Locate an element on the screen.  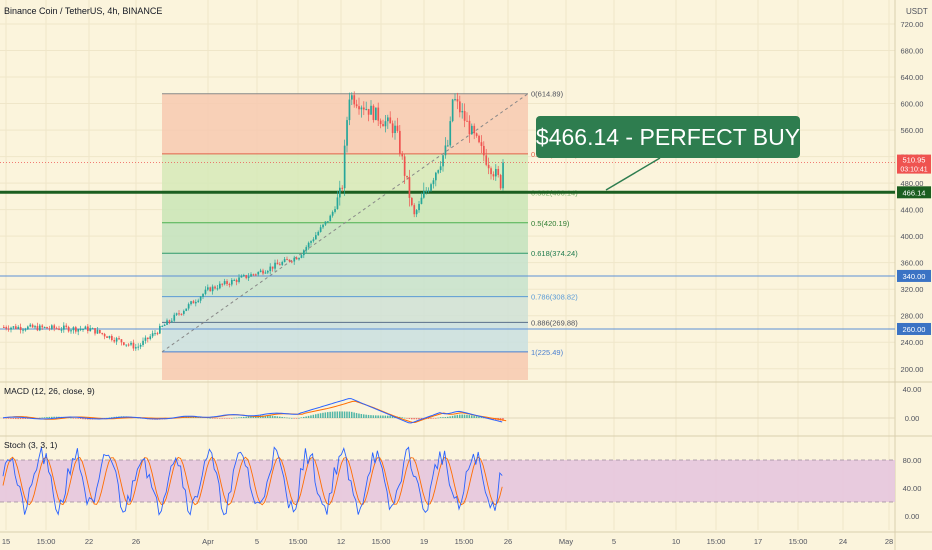
callout-box is located at coordinates (668, 137).